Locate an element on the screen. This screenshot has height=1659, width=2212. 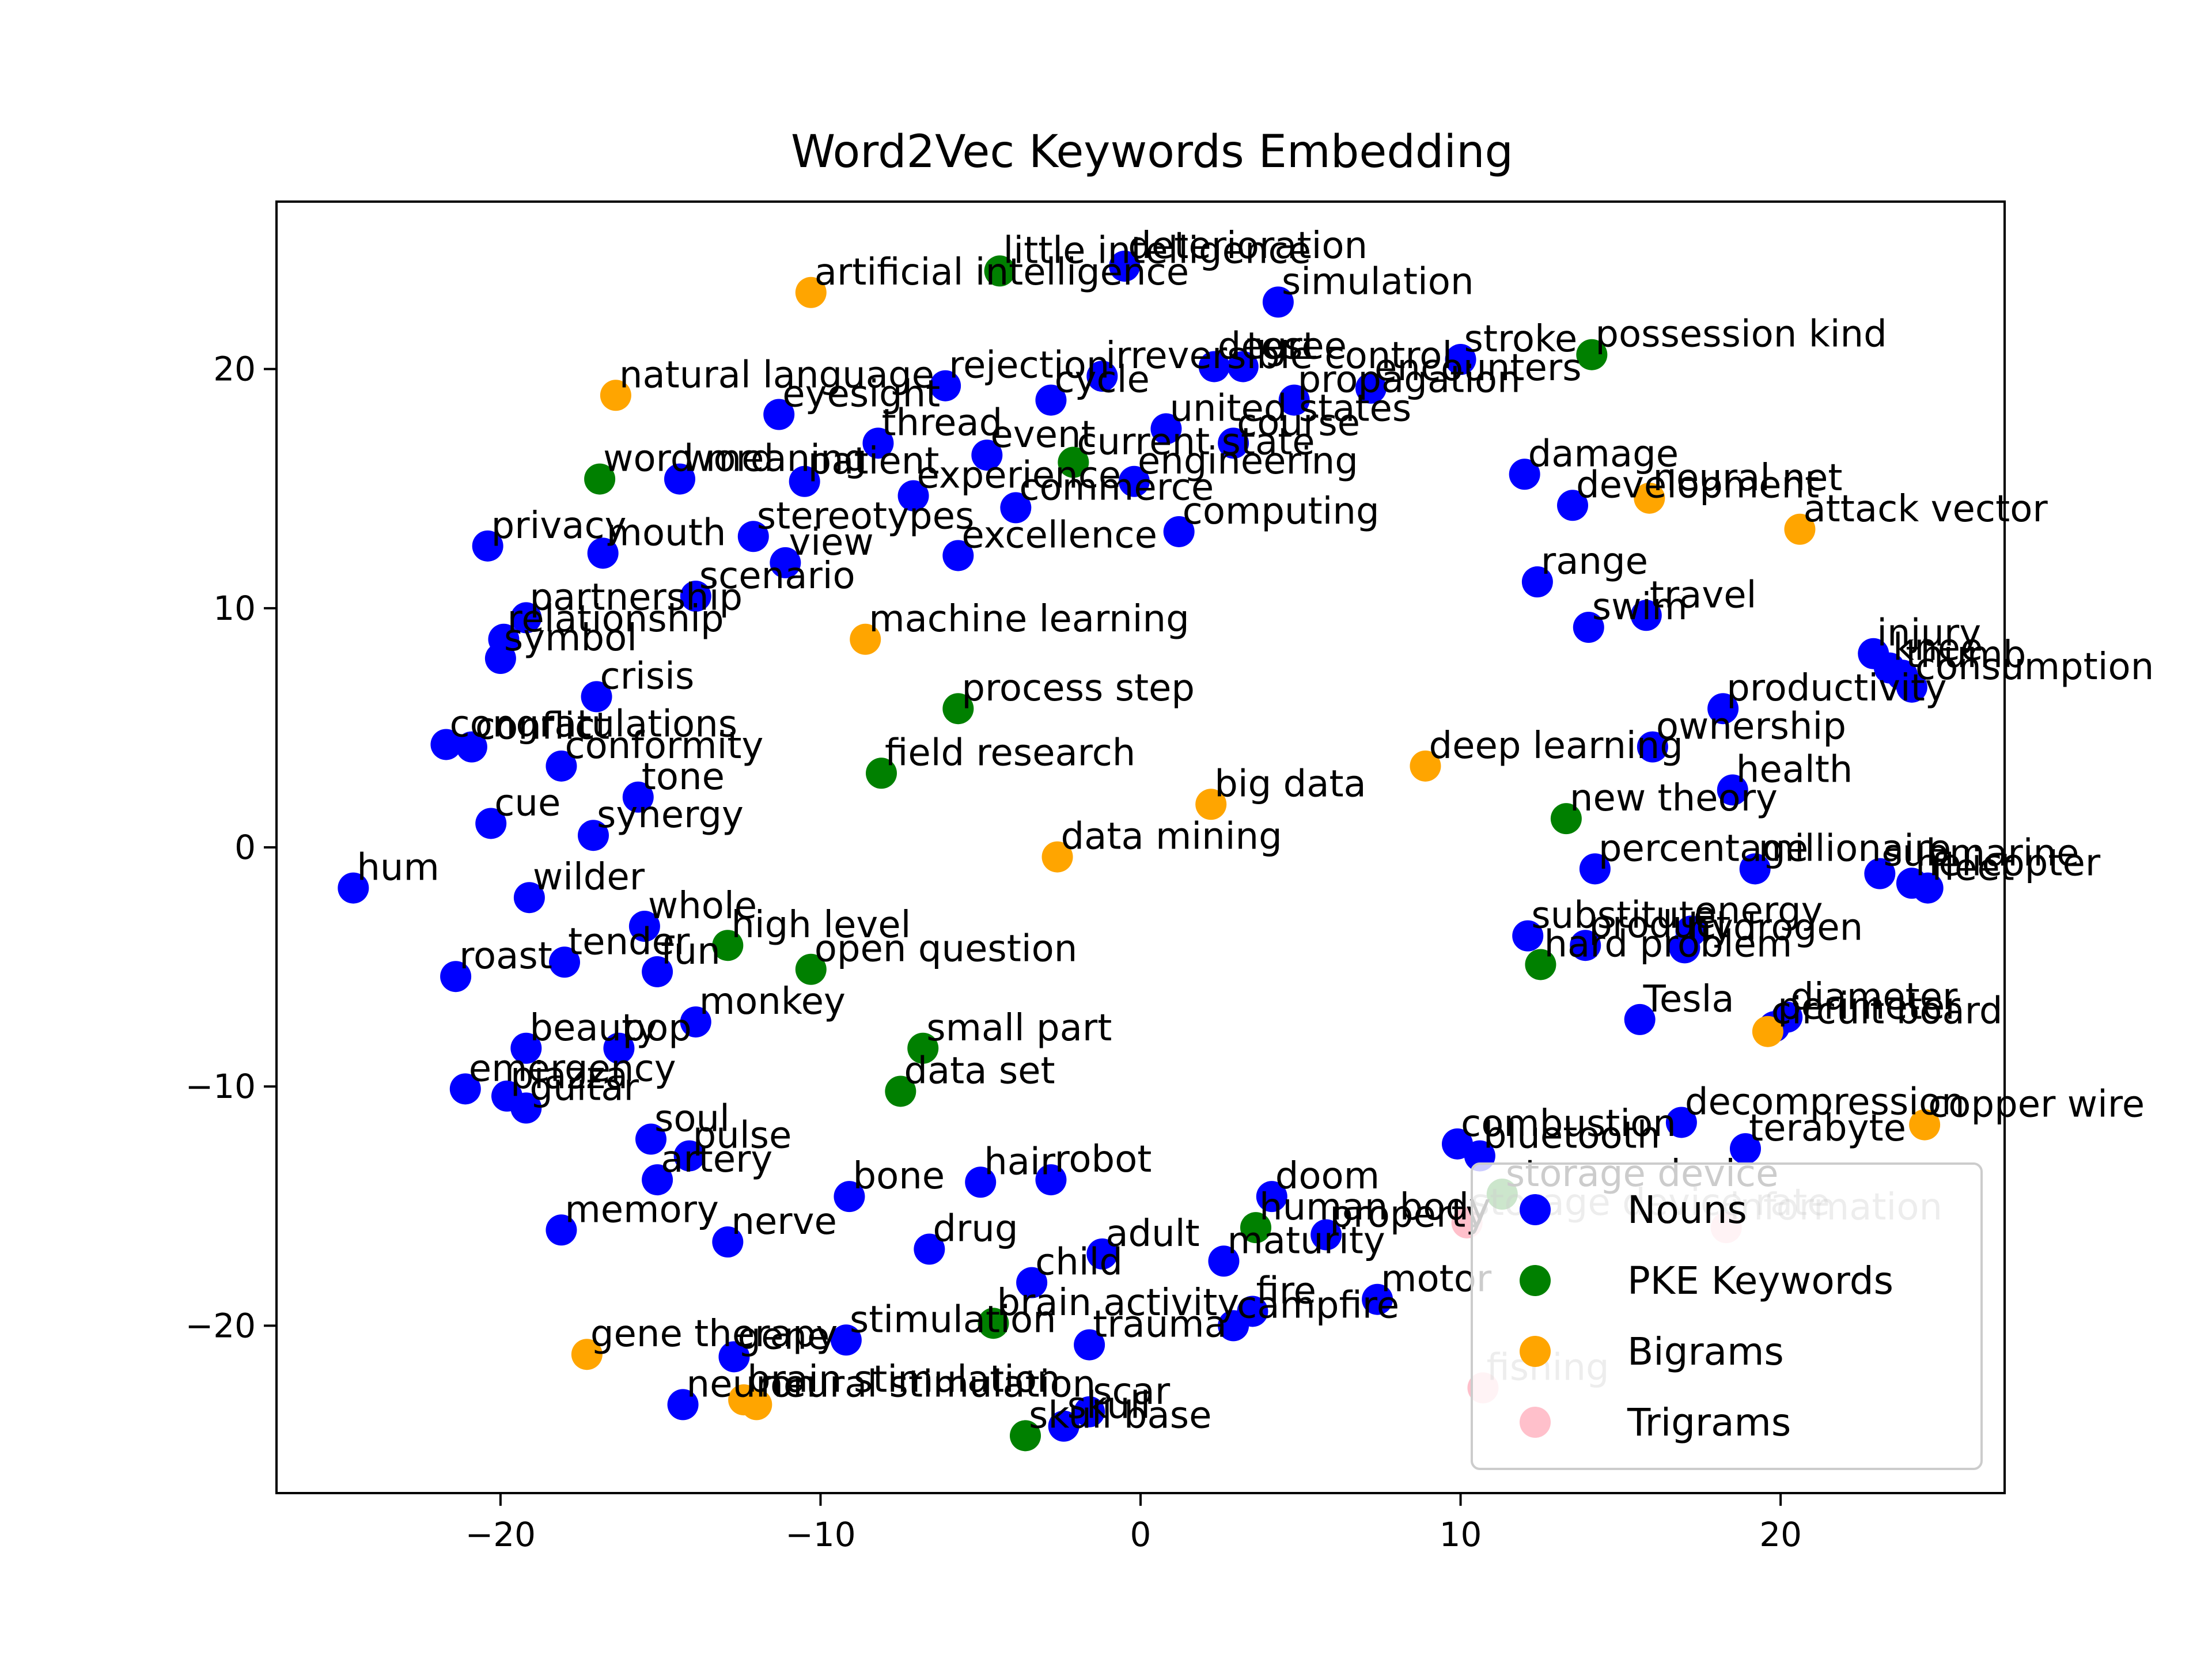
point-label-word-meaning: word meaning is located at coordinates (735, 459).